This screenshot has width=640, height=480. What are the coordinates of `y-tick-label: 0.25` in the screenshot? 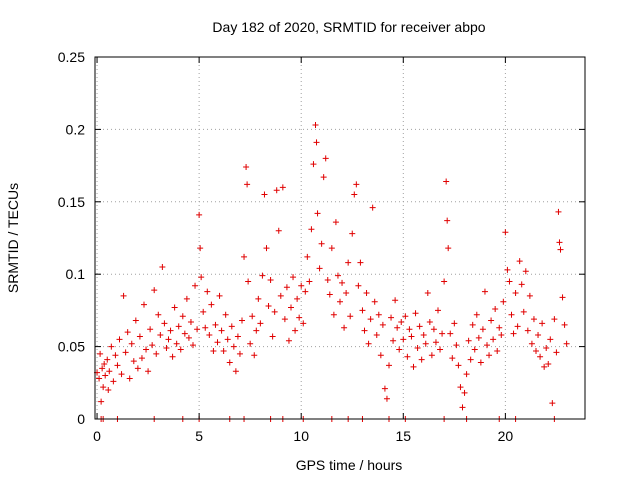 It's located at (71, 57).